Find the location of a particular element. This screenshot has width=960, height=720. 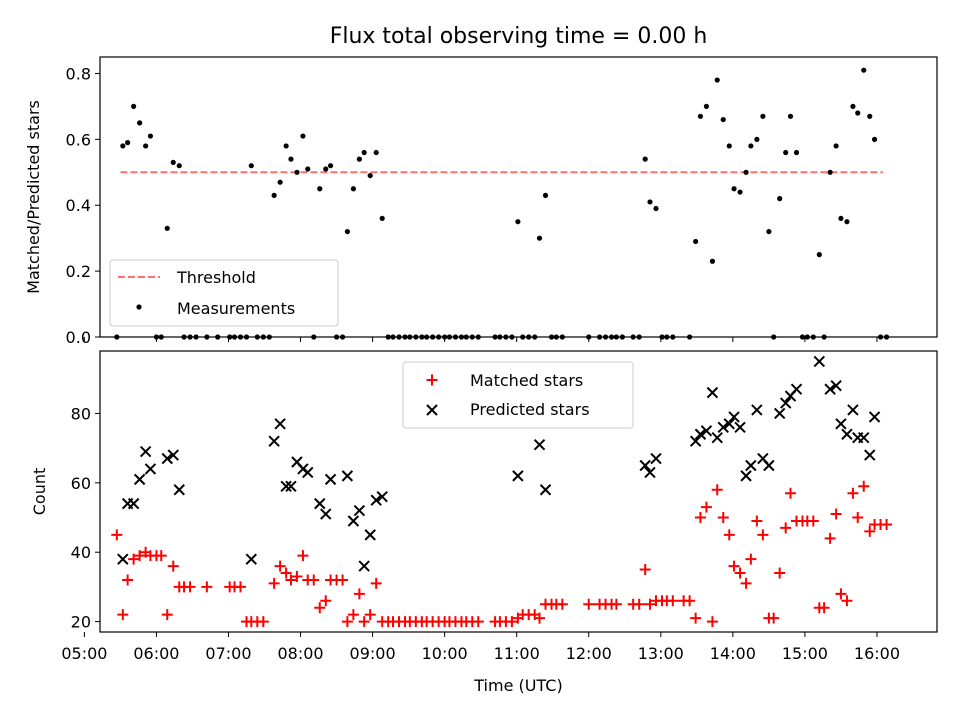

x-tick-label: 10:00 is located at coordinates (445, 653).